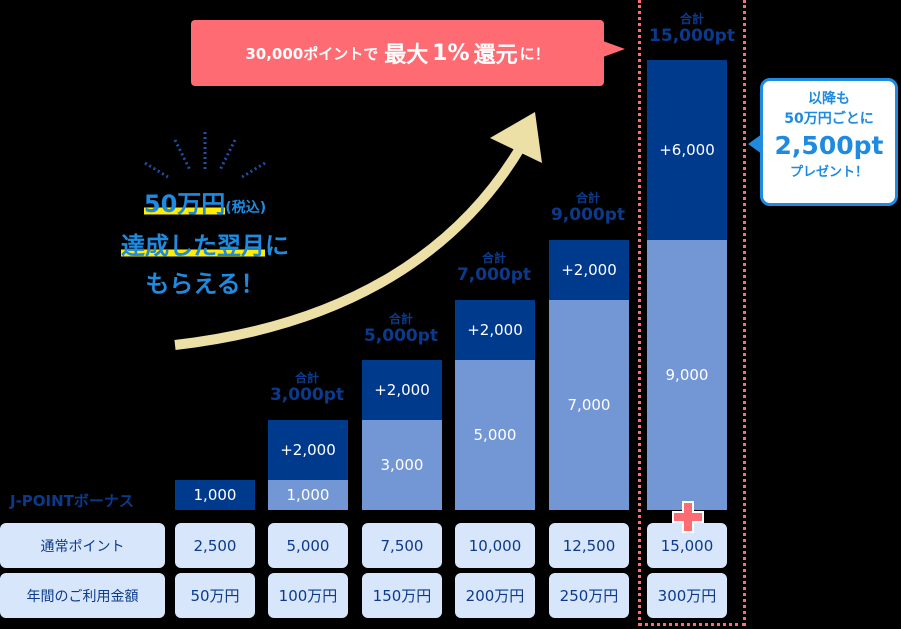  Describe the element at coordinates (588, 214) in the screenshot. I see `total-value: 9,000pt` at that location.